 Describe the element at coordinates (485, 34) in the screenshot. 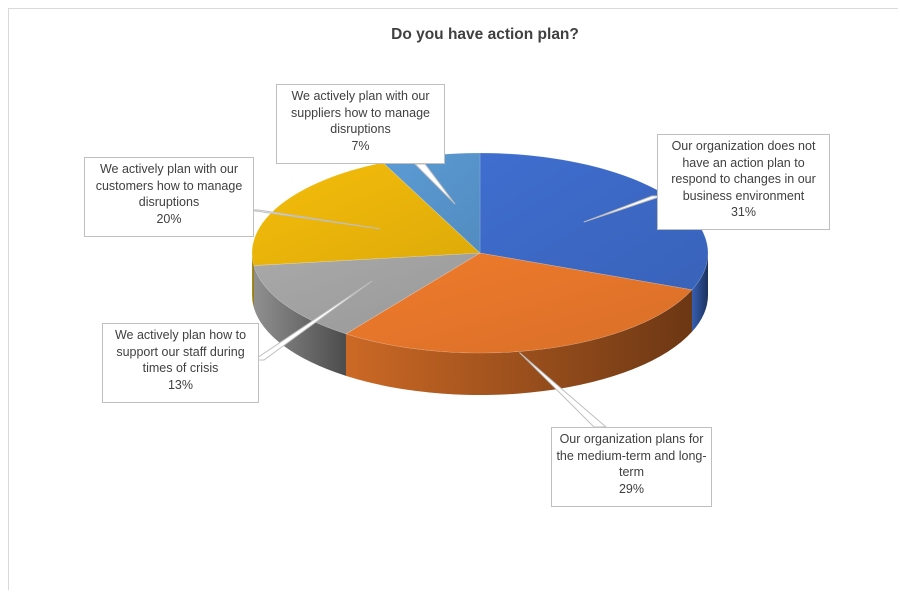

I see `chart-title: Do you have action plan?` at that location.